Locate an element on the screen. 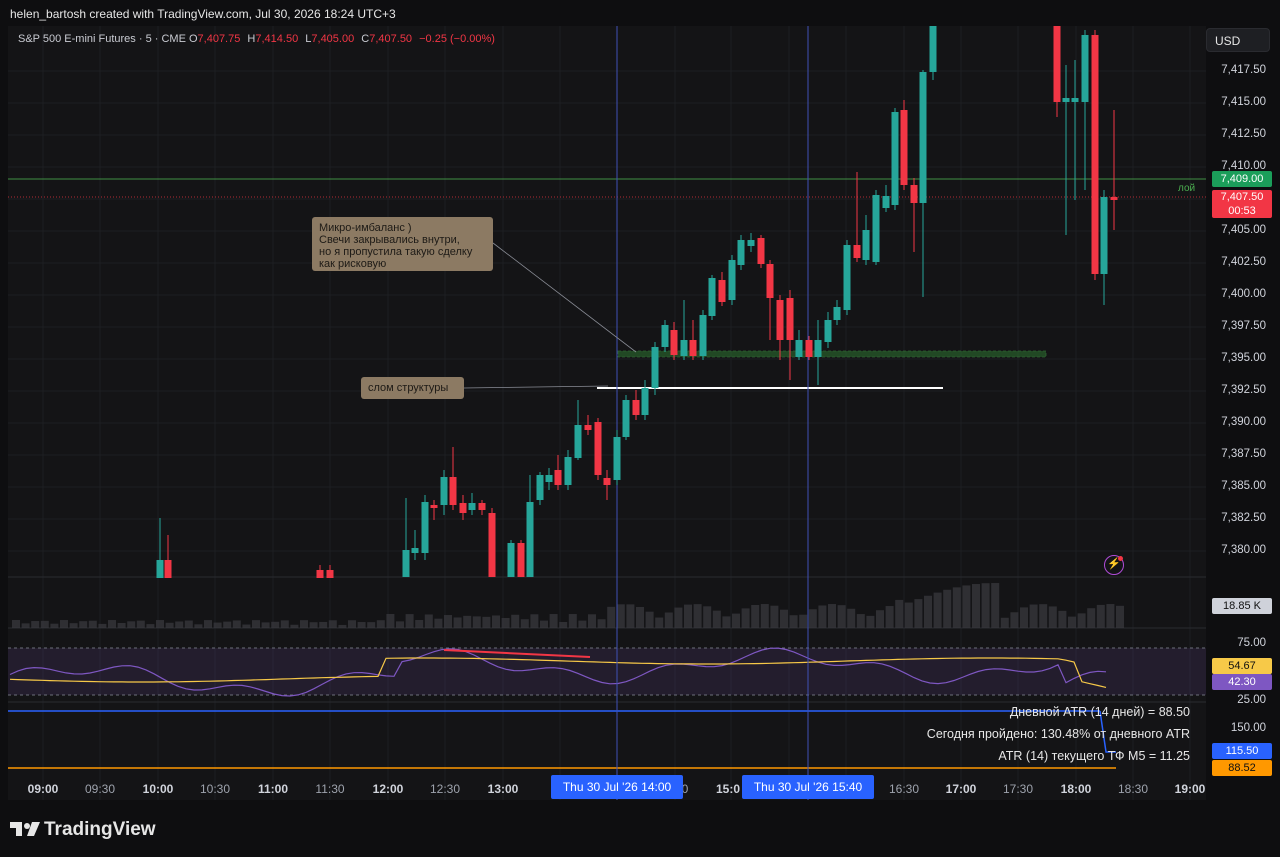 The image size is (1280, 857). open-label: O is located at coordinates (193, 39).